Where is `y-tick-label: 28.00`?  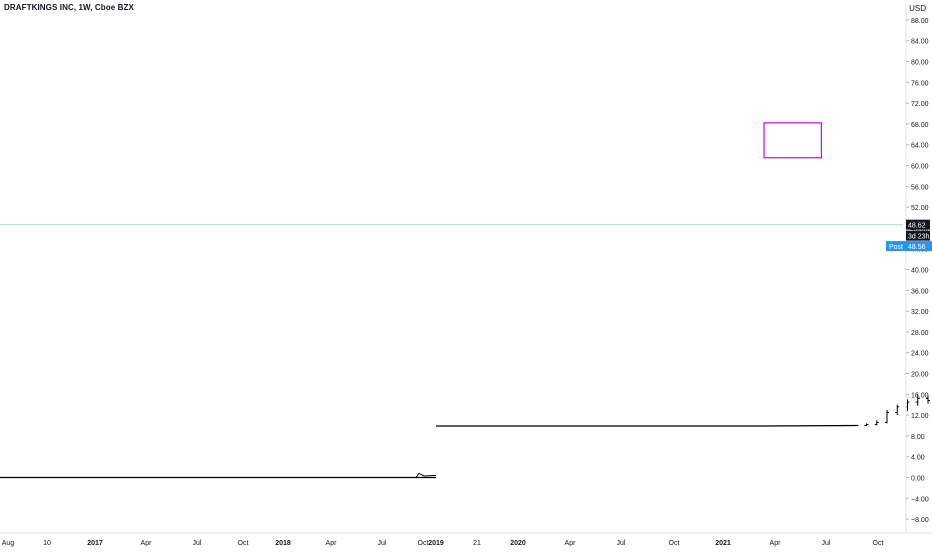
y-tick-label: 28.00 is located at coordinates (920, 333).